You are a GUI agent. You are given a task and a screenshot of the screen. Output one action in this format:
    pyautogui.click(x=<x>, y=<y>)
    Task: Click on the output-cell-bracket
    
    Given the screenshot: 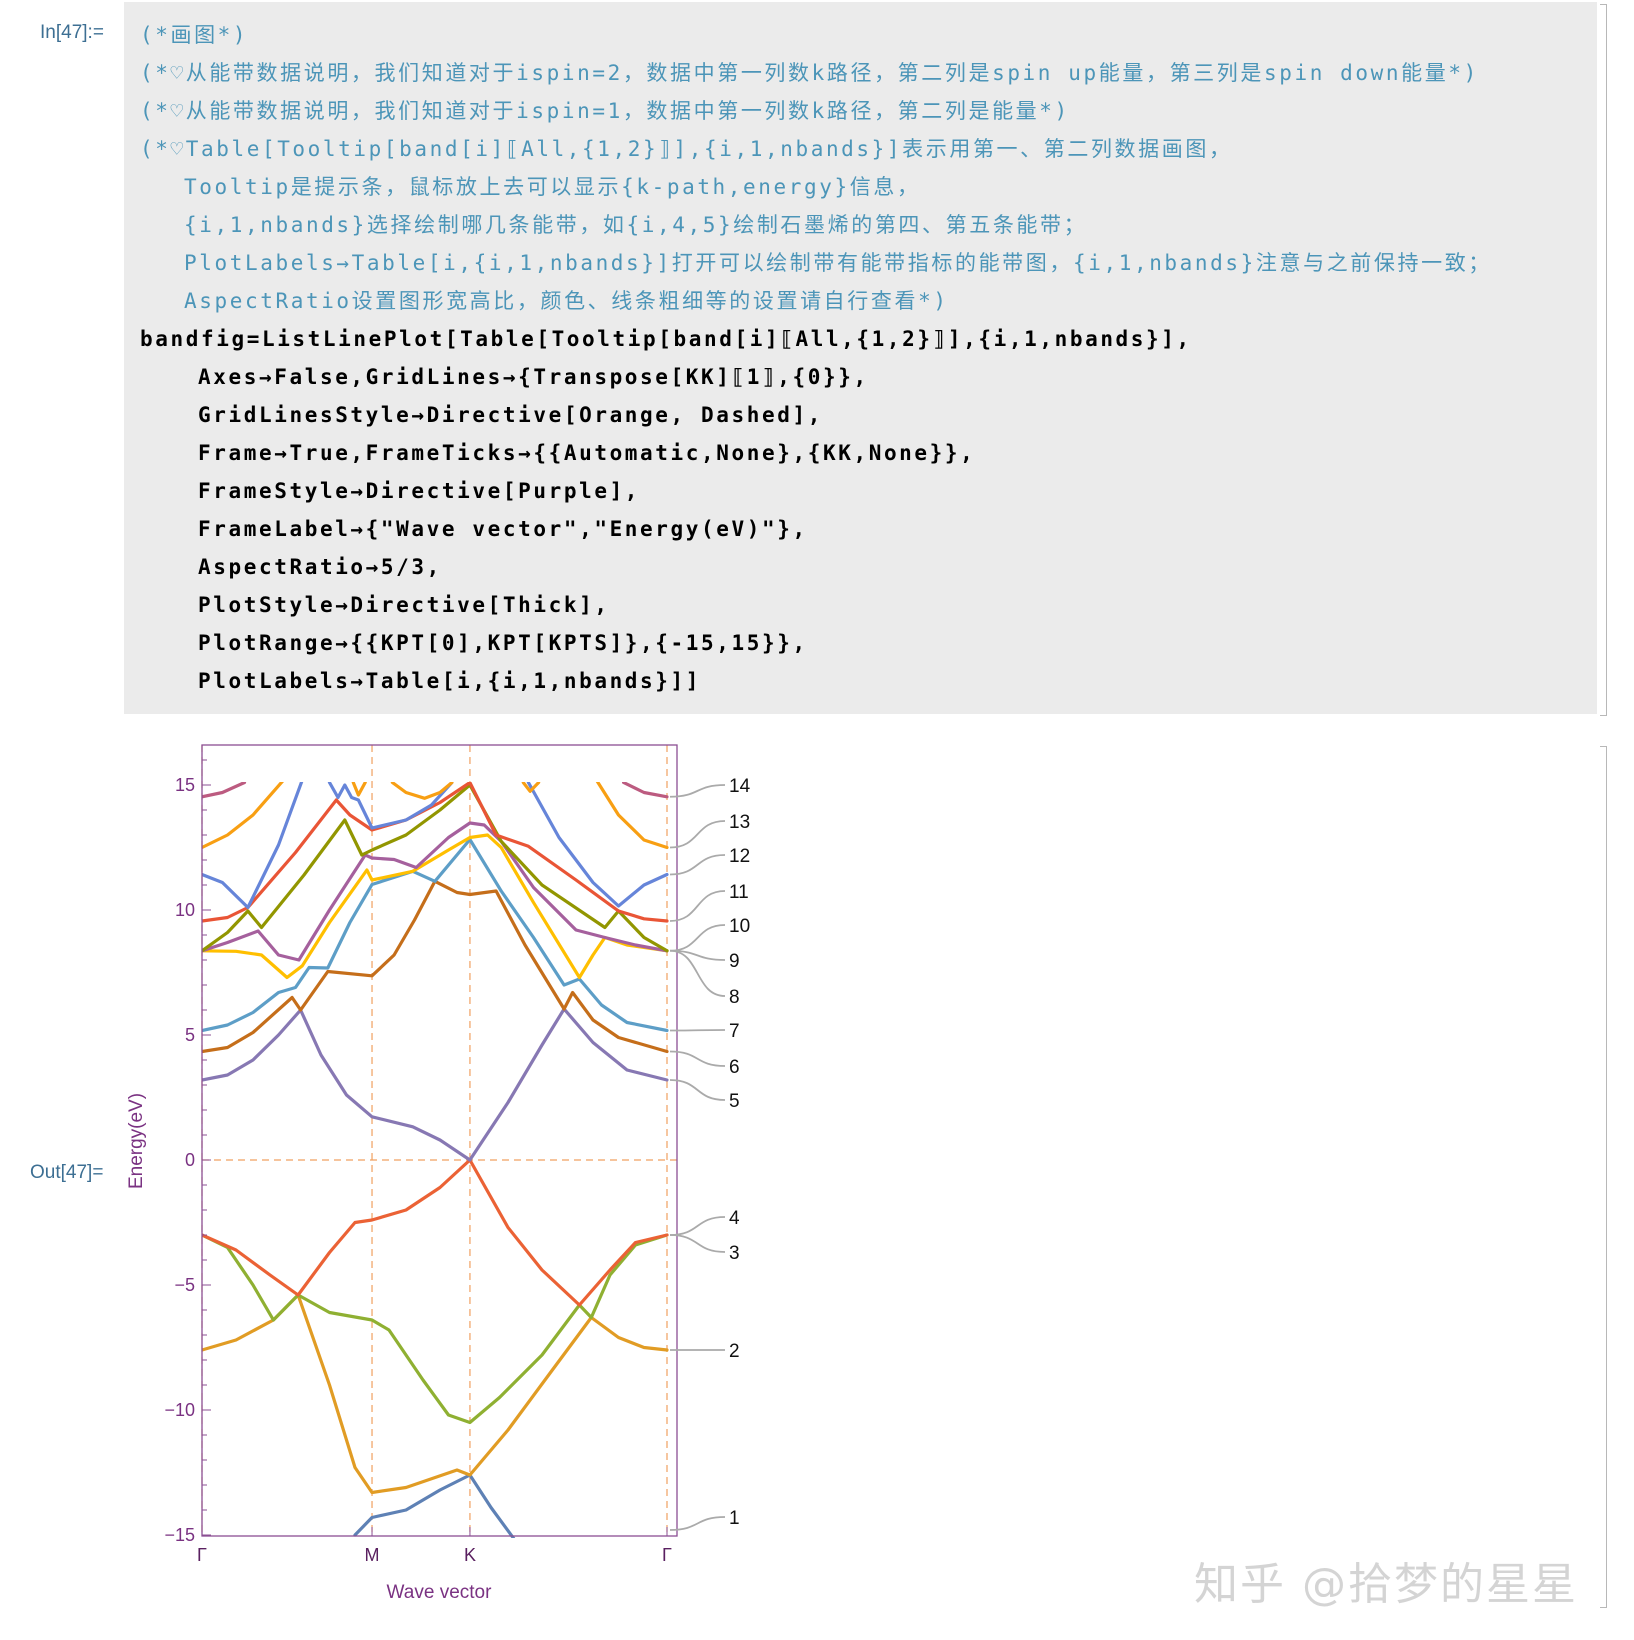 What is the action you would take?
    pyautogui.click(x=1603, y=1177)
    